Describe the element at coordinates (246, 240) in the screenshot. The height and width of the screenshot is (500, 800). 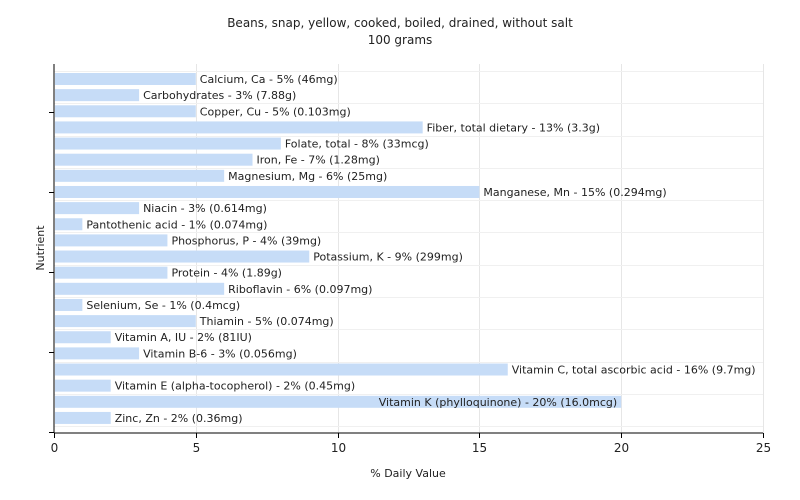
I see `bar-data-label: Phosphorus, P - 4% (39mg)` at that location.